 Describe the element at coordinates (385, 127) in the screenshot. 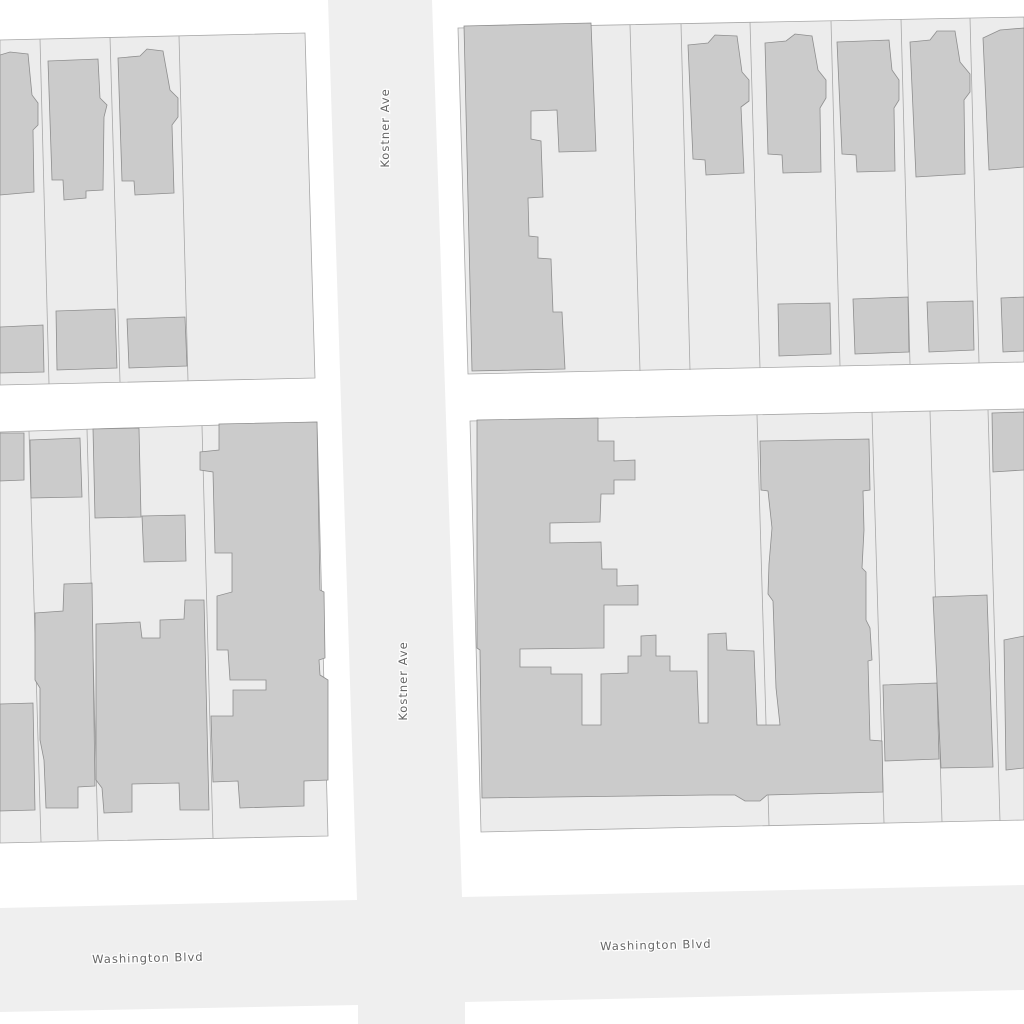

I see `street-label-kostner-ave-north: Kostner Ave` at that location.